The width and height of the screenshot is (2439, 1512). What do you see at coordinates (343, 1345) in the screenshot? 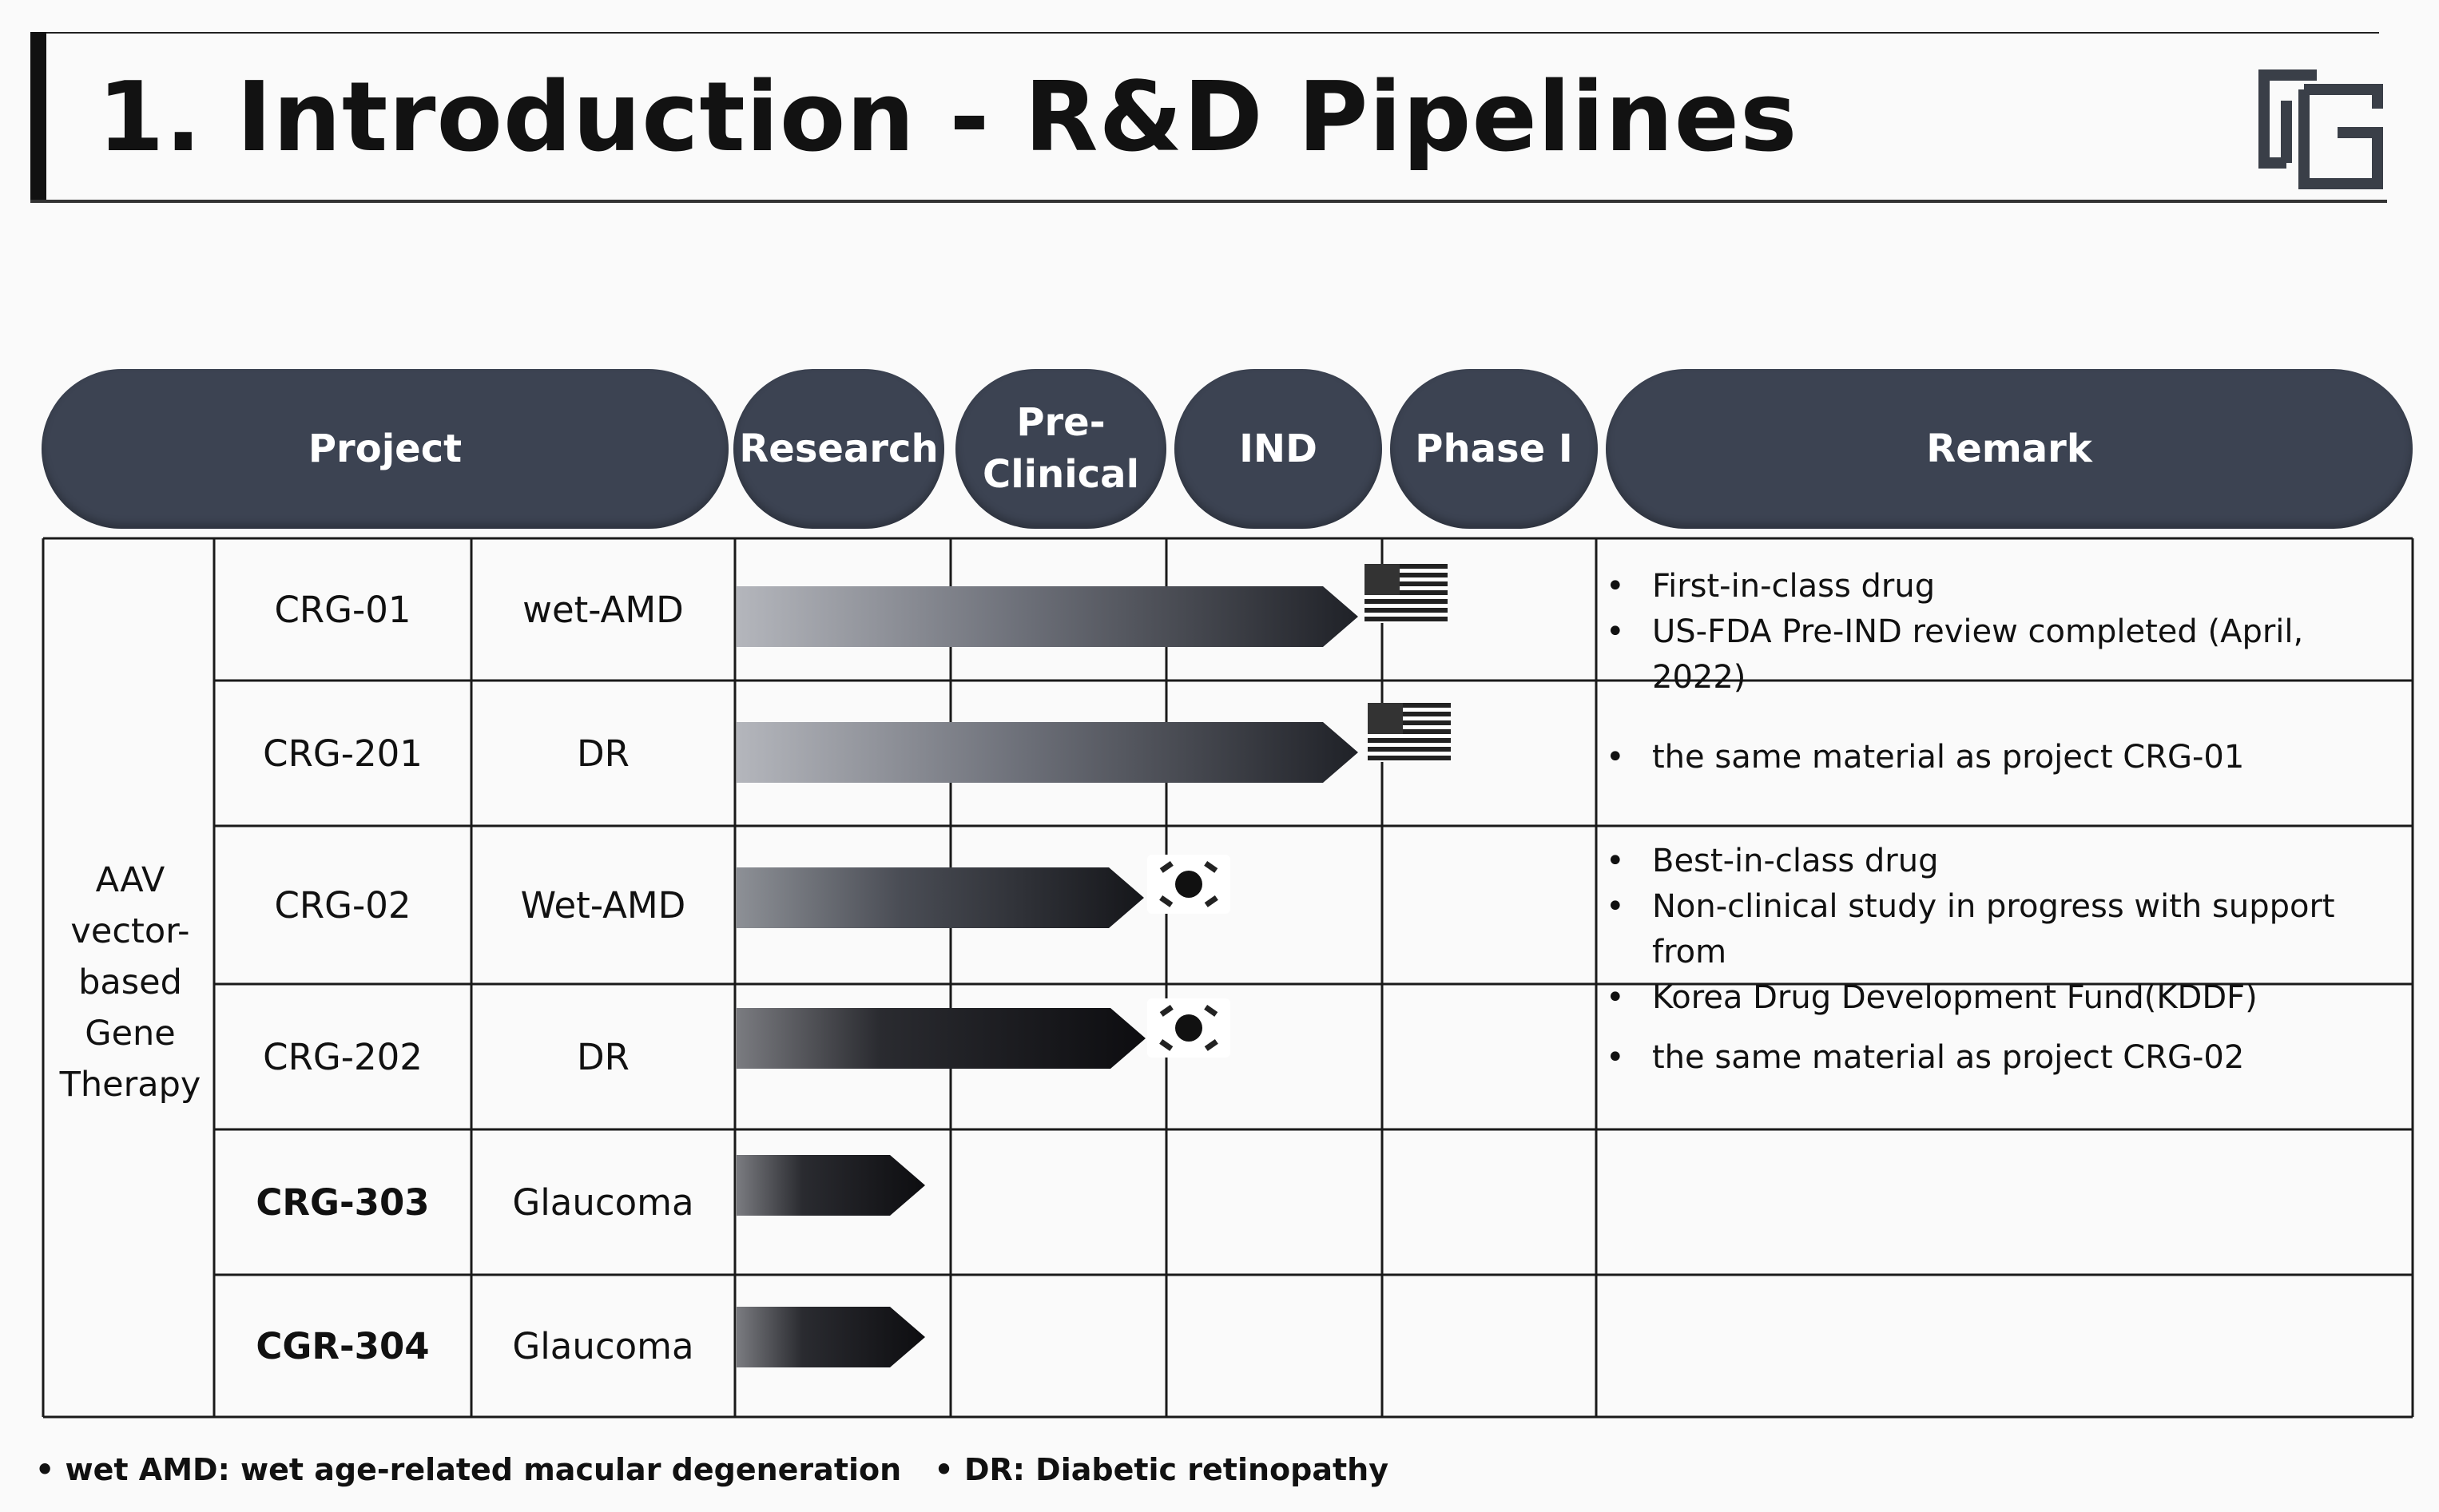
I see `project-code: CGR-304` at bounding box center [343, 1345].